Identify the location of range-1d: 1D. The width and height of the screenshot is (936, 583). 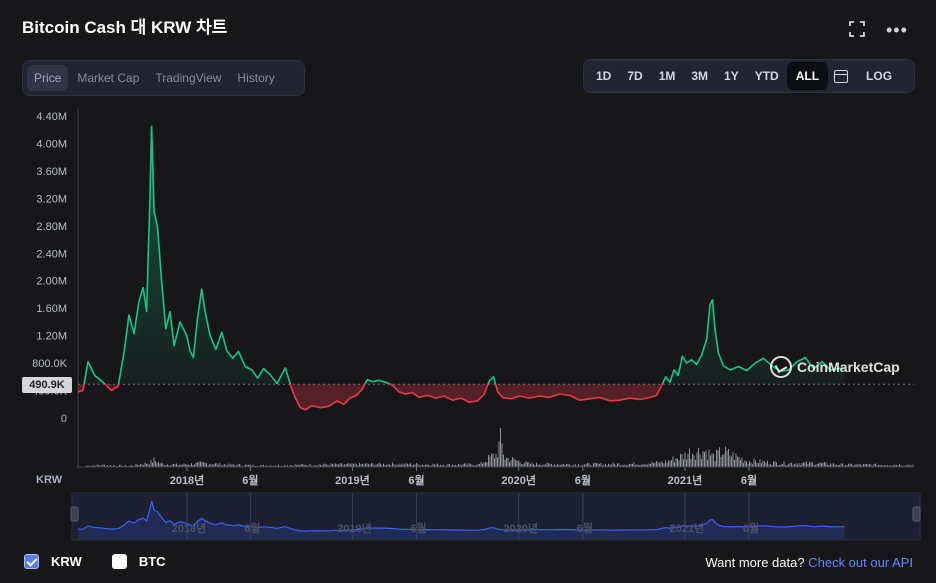
(604, 76).